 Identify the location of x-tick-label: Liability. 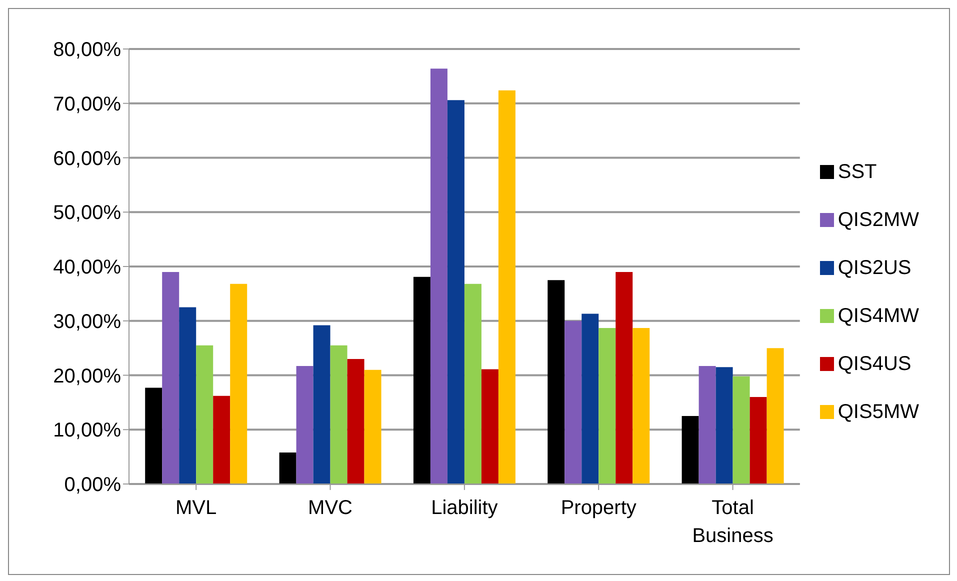
(464, 508).